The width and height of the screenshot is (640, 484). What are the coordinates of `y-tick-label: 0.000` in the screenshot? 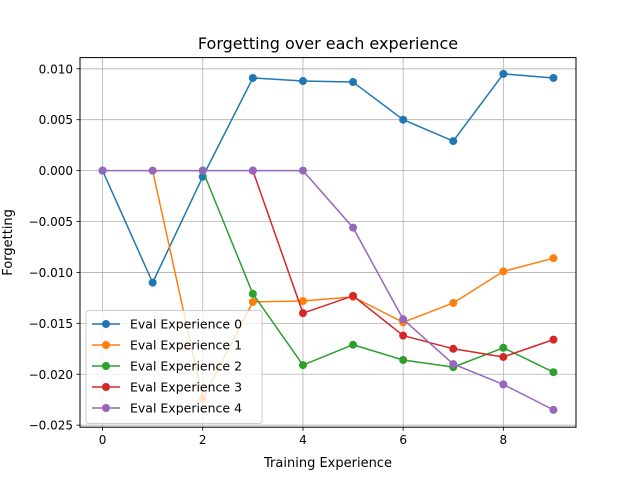 It's located at (56, 171).